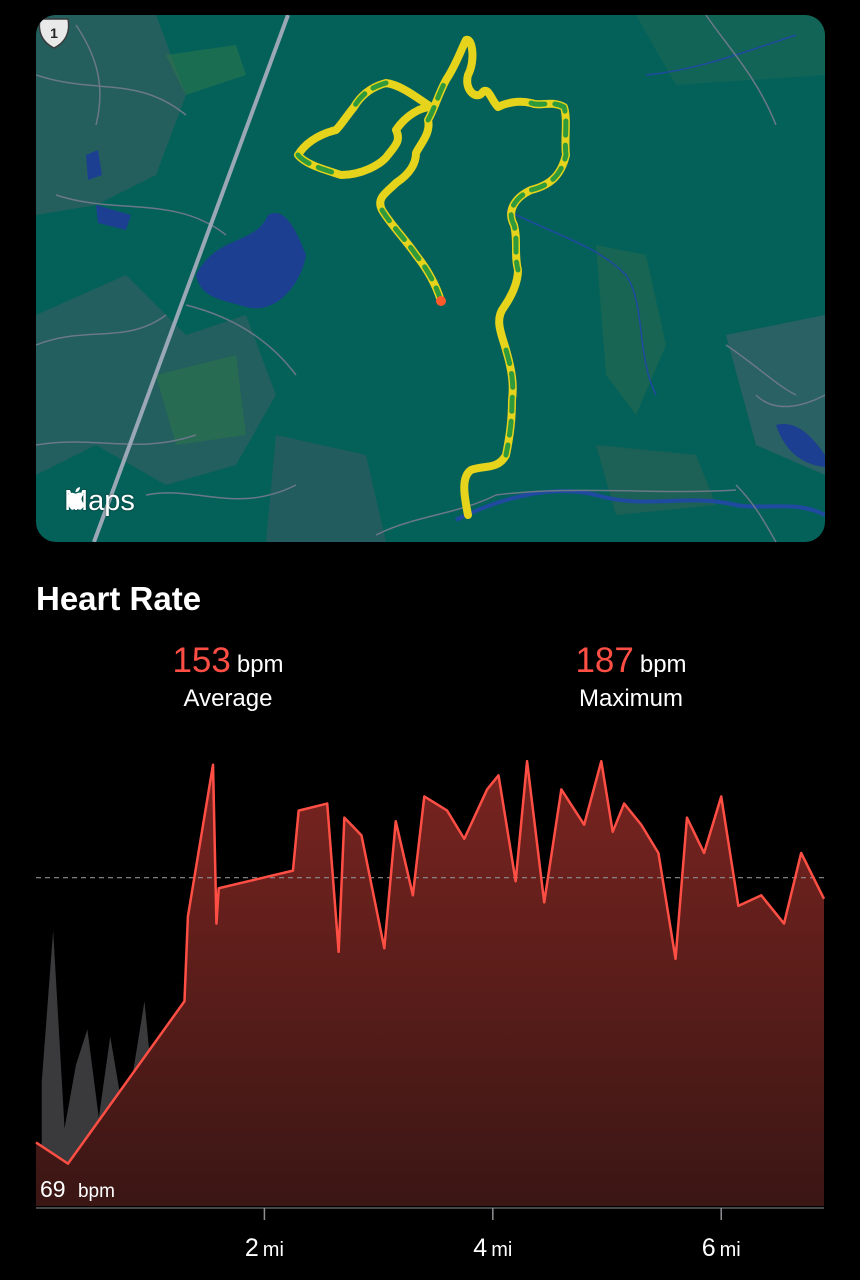 The width and height of the screenshot is (860, 1280). I want to click on x-axis-tick-label: 4 mi, so click(492, 1248).